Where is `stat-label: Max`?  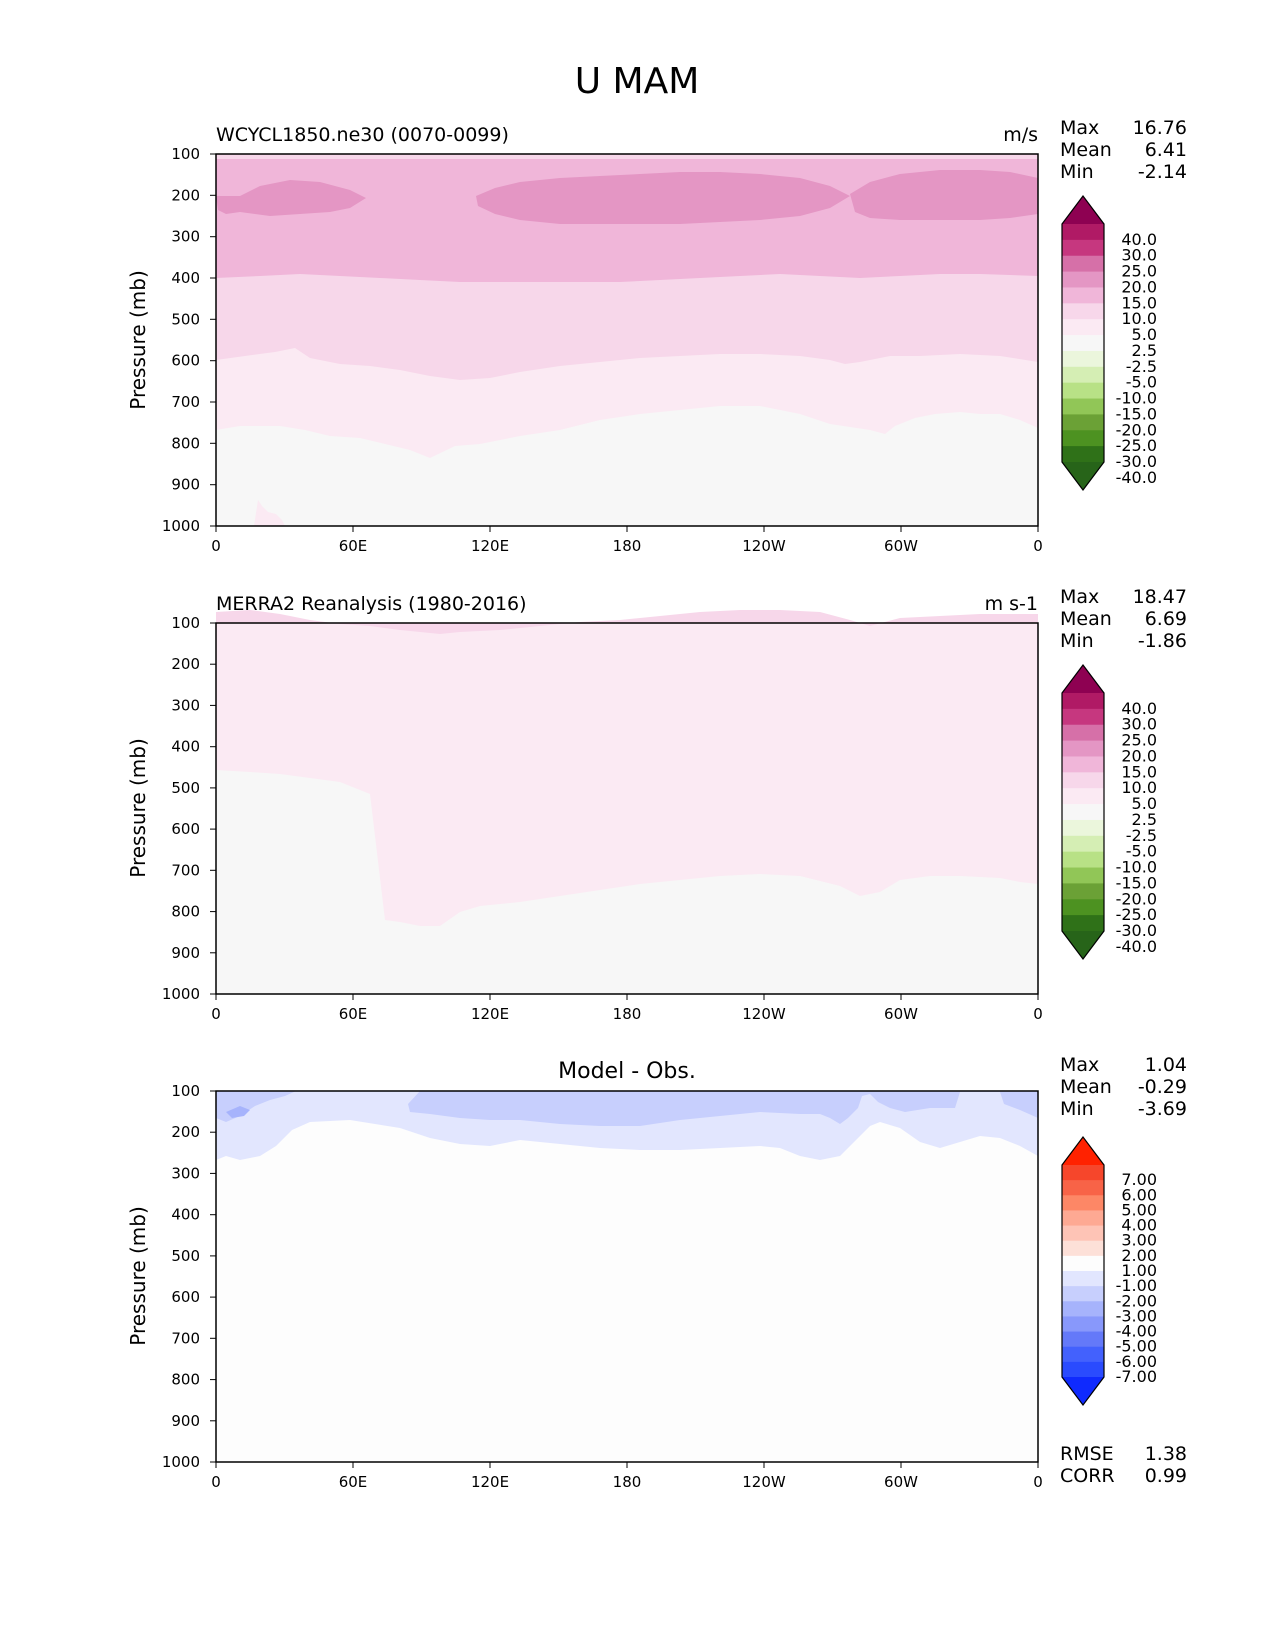 stat-label: Max is located at coordinates (1079, 597).